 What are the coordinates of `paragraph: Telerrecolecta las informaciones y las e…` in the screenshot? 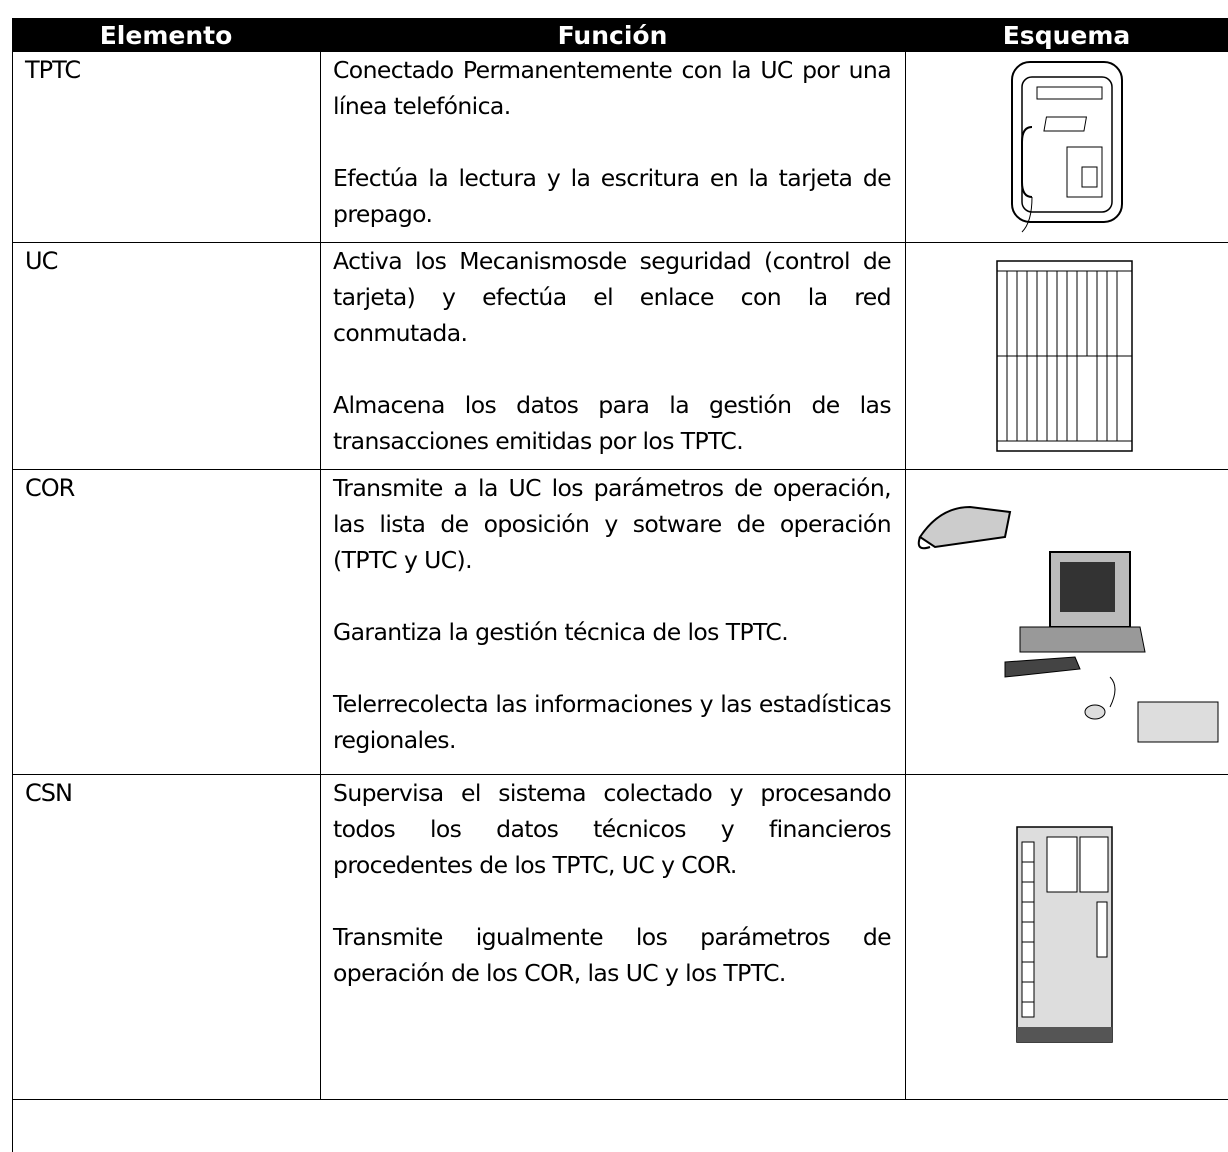 It's located at (612, 722).